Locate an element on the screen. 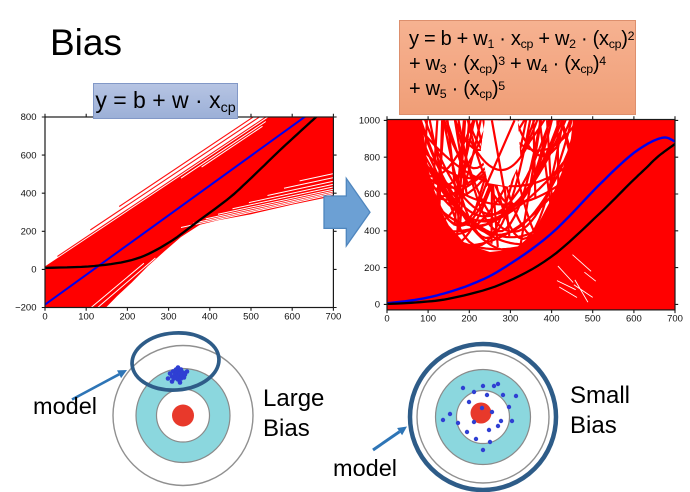 Image resolution: width=690 pixels, height=492 pixels. svg-text: −200 is located at coordinates (25, 308).